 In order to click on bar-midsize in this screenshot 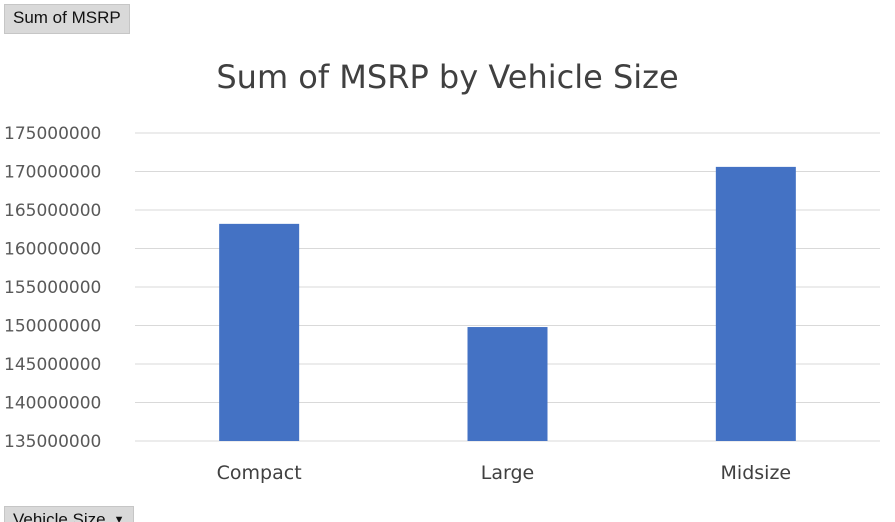, I will do `click(755, 303)`.